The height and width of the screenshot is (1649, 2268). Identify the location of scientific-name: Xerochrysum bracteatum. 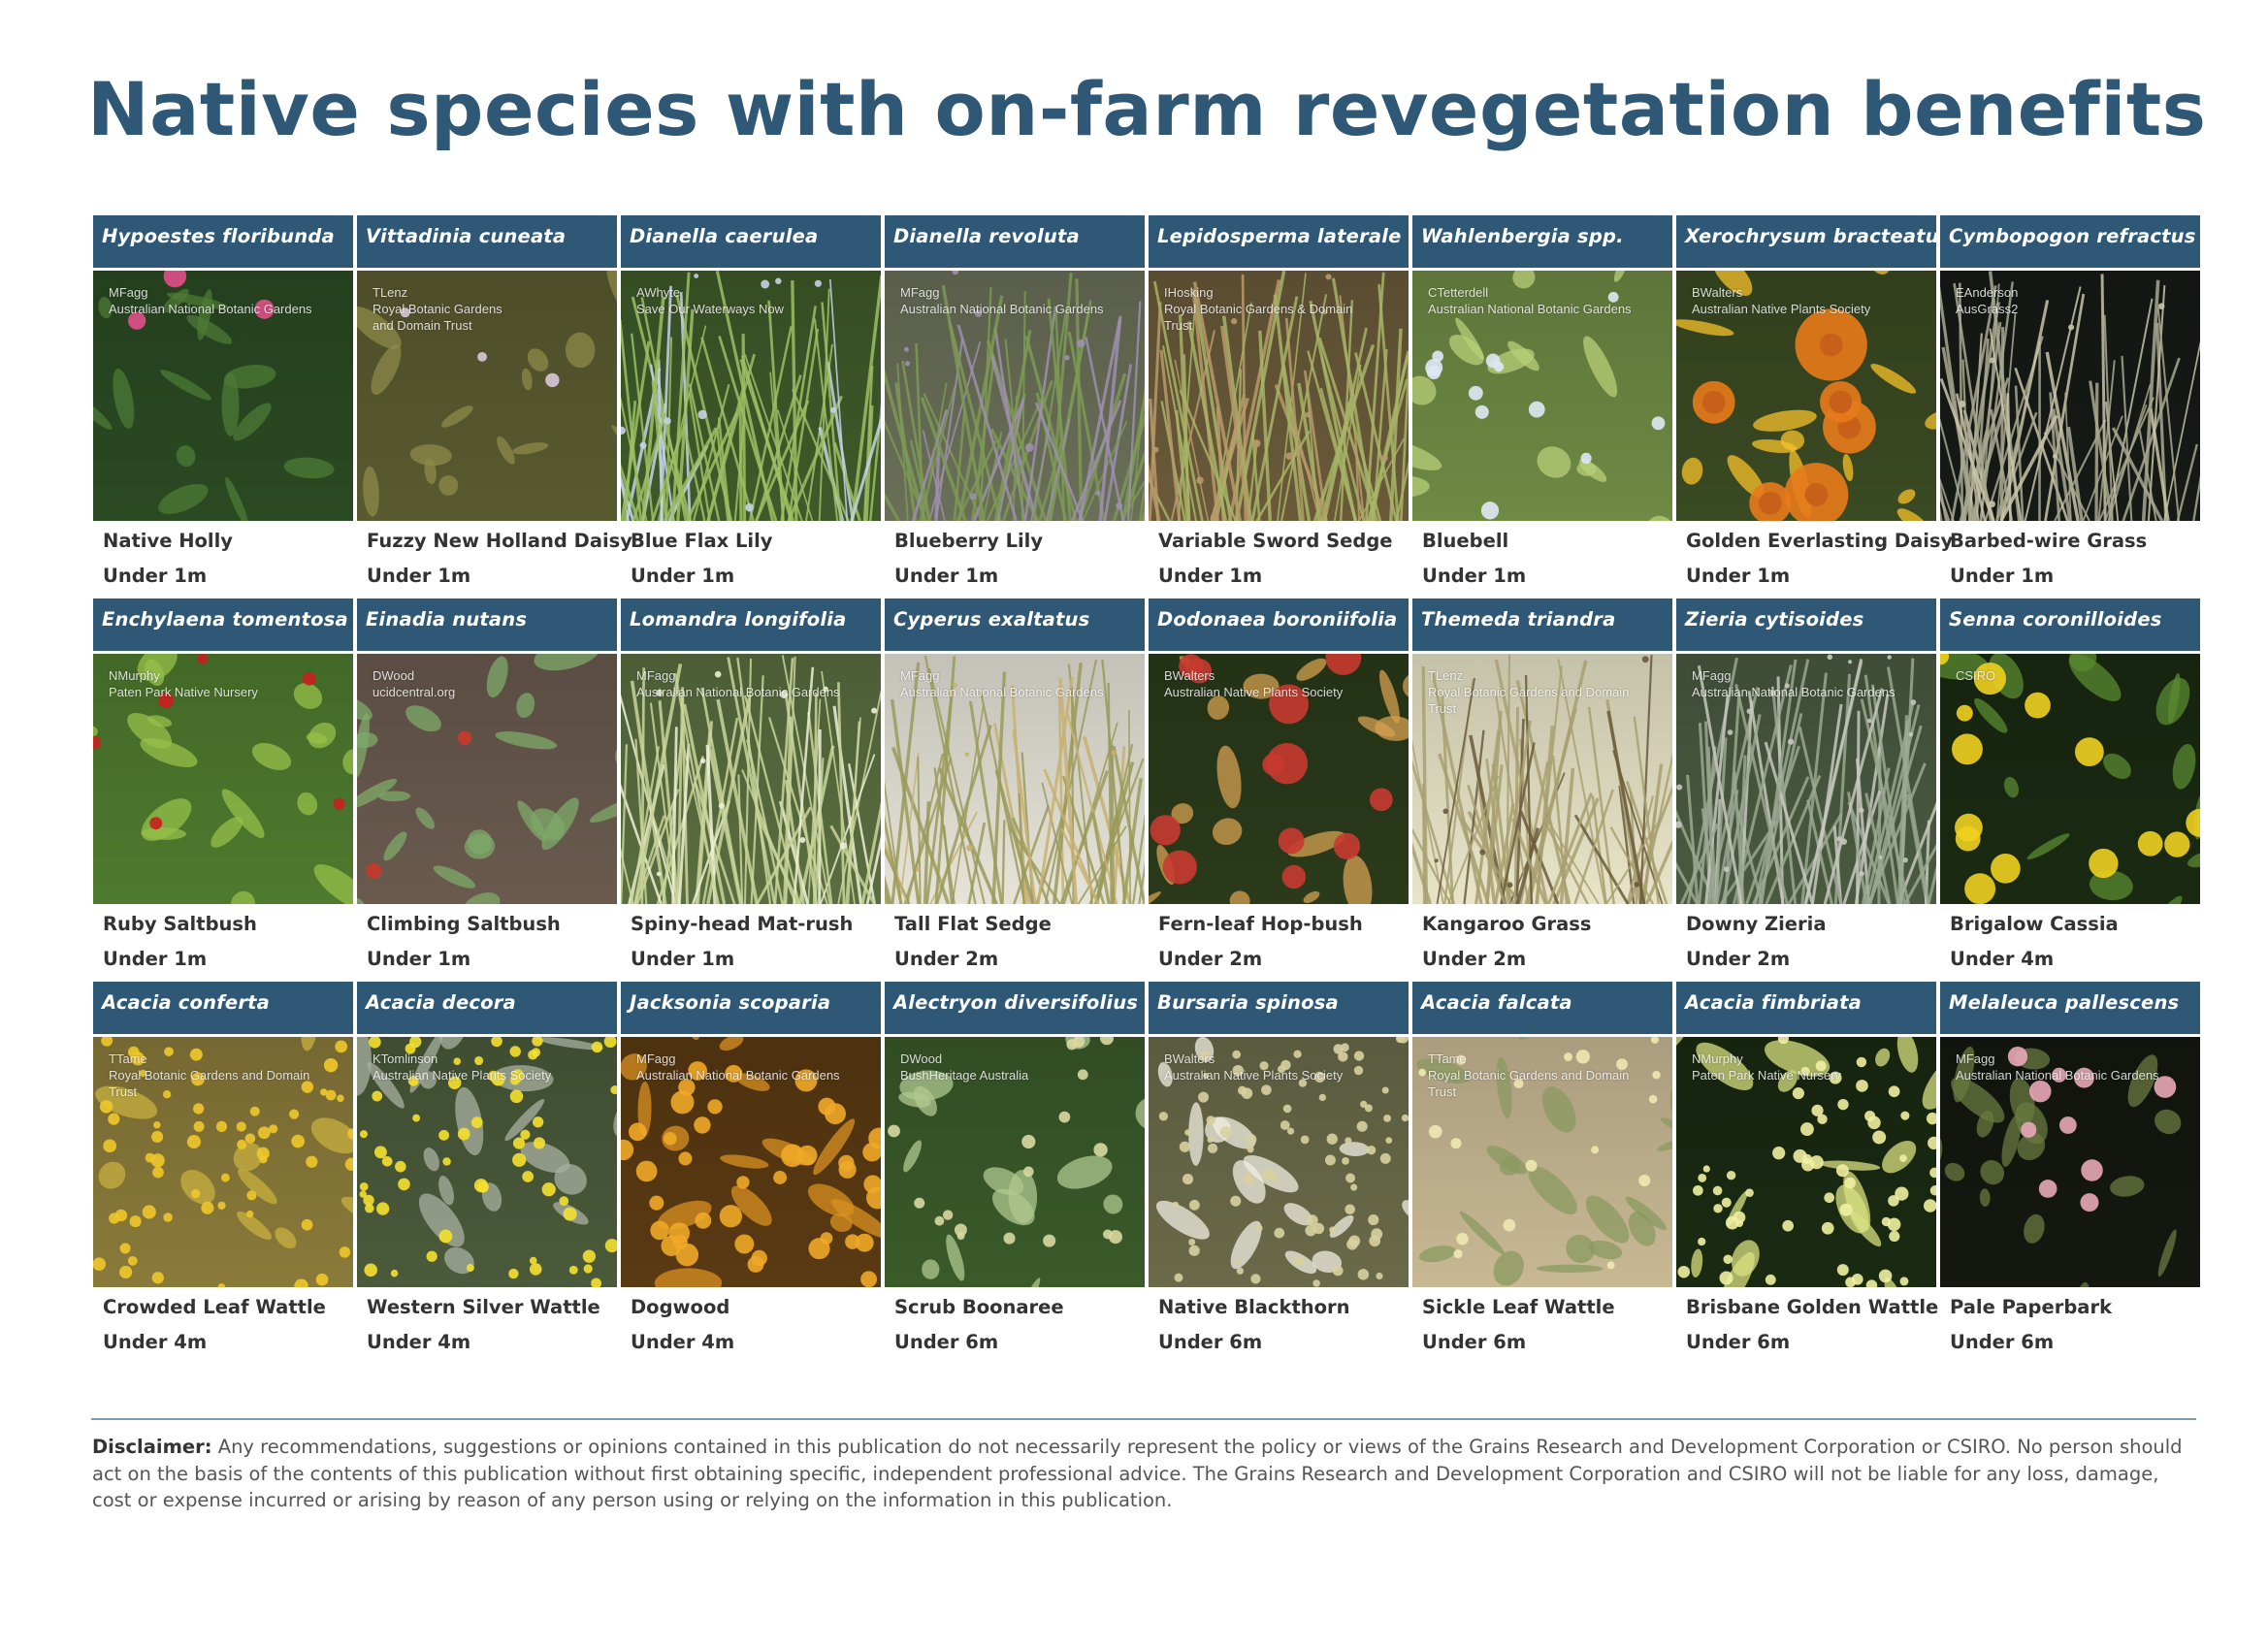
(1806, 241).